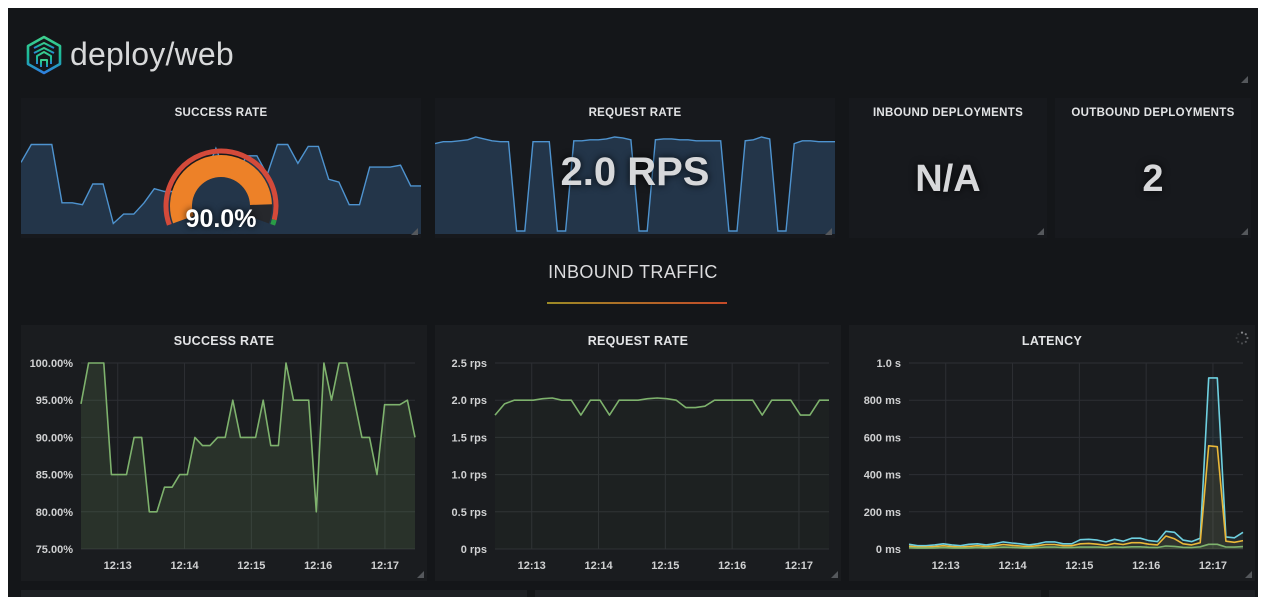  Describe the element at coordinates (1153, 179) in the screenshot. I see `outbound-deployments-value: 2` at that location.